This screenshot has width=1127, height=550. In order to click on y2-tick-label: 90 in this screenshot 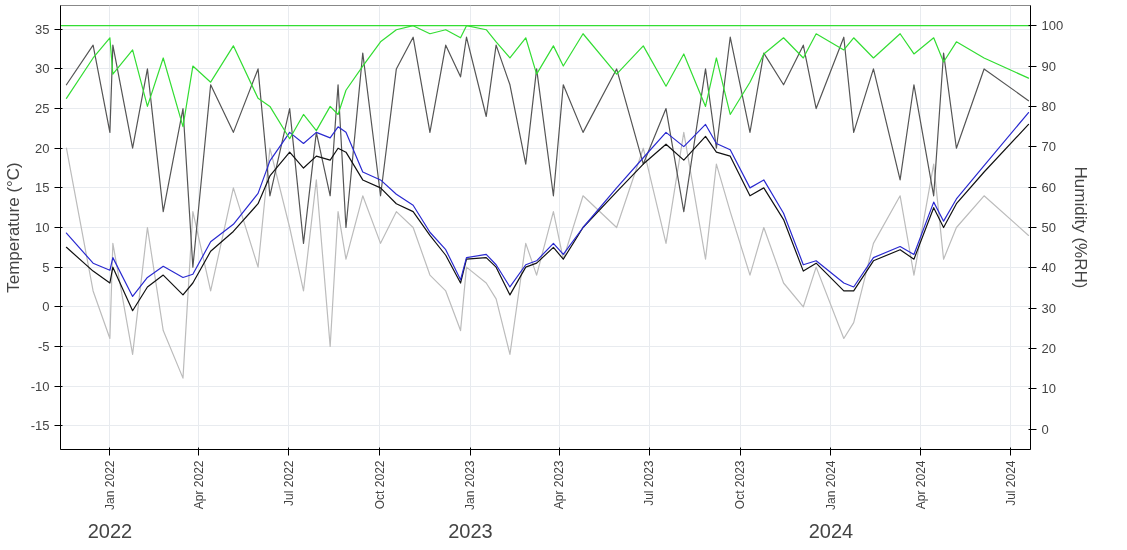, I will do `click(1048, 66)`.